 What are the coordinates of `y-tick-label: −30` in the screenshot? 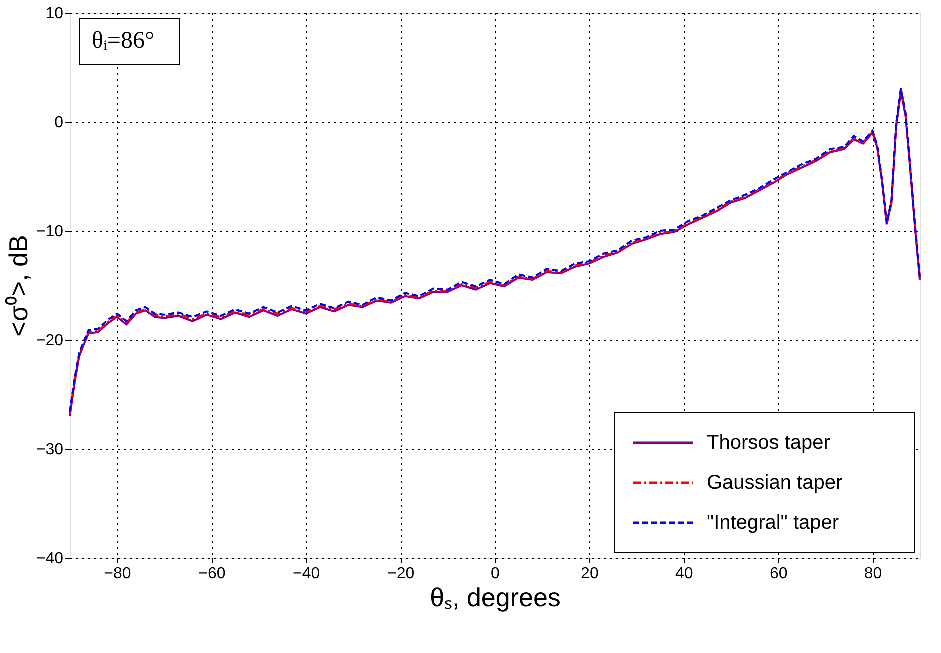 It's located at (50, 450).